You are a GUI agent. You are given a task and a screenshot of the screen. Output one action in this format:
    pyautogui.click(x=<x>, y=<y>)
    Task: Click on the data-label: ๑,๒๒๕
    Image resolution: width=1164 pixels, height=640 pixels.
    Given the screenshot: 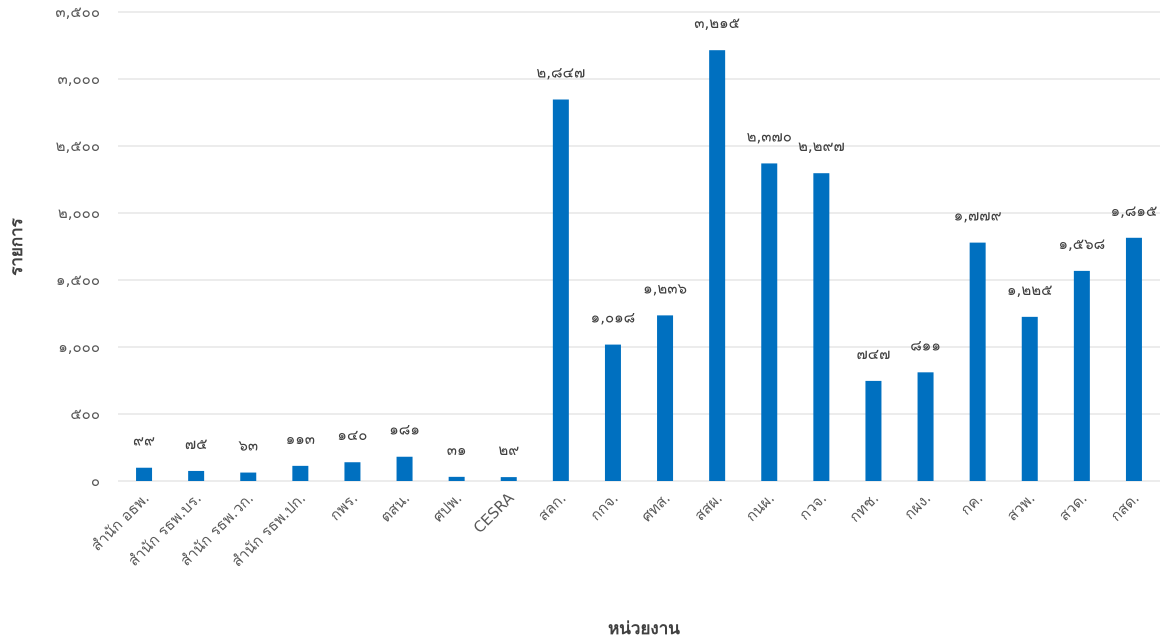 What is the action you would take?
    pyautogui.click(x=1029, y=290)
    